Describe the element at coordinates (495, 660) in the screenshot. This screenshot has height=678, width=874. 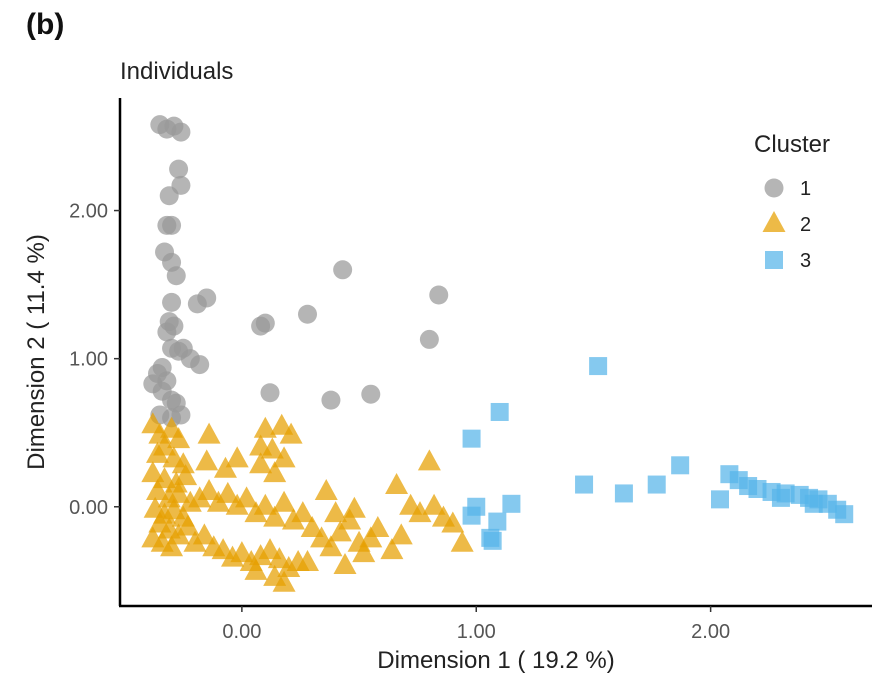
I see `x-axis-title: Dimension 1 ( 19.2 %)` at that location.